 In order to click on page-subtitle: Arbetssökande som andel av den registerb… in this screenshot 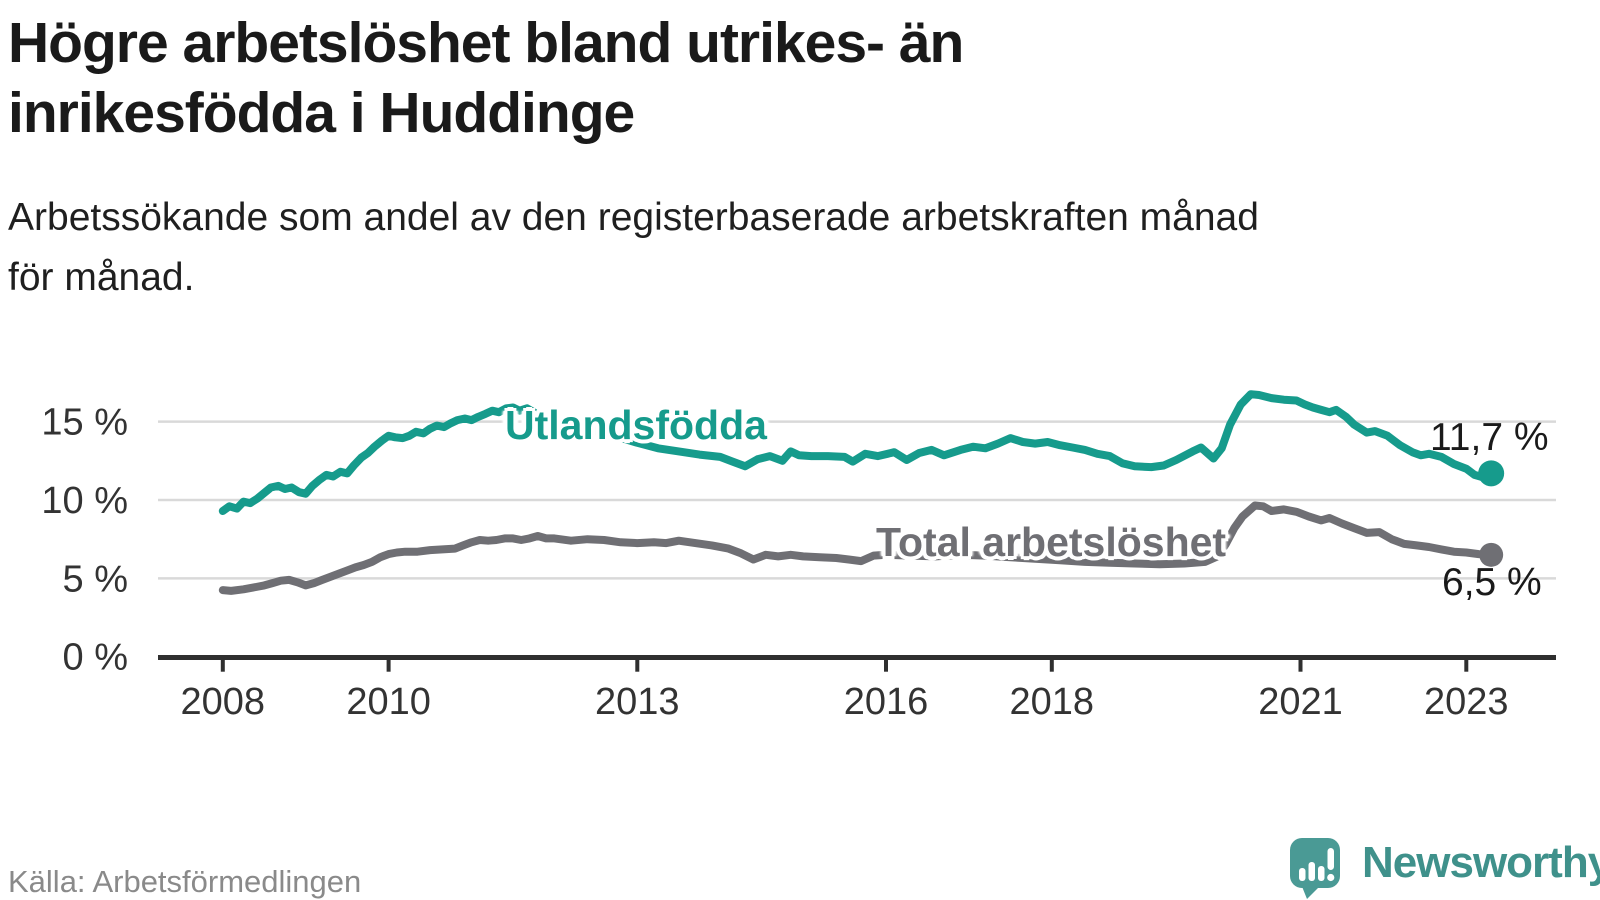, I will do `click(788, 248)`.